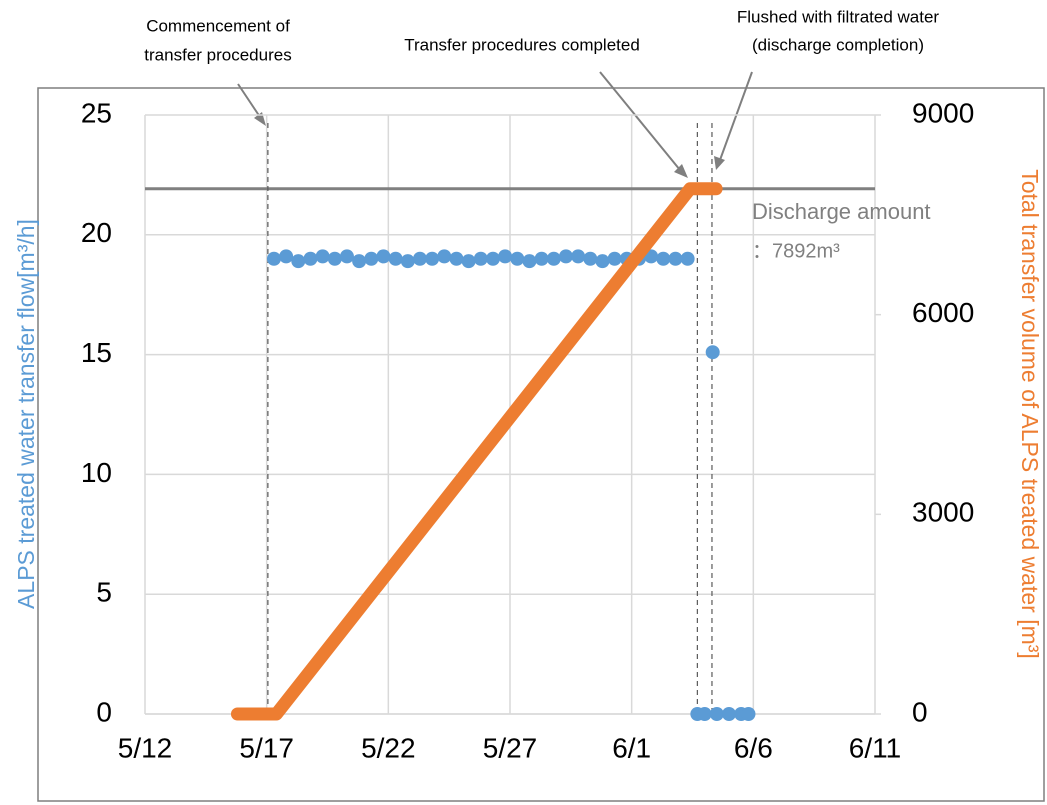  I want to click on annotation: Flushed with filtrated water, so click(838, 16).